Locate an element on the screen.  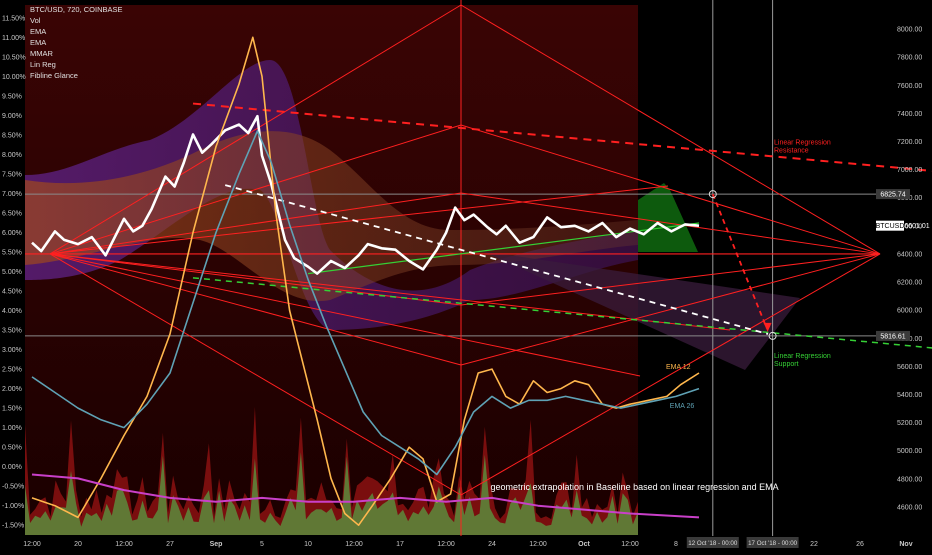
left-axis-tick: 2.00% is located at coordinates (12, 389).